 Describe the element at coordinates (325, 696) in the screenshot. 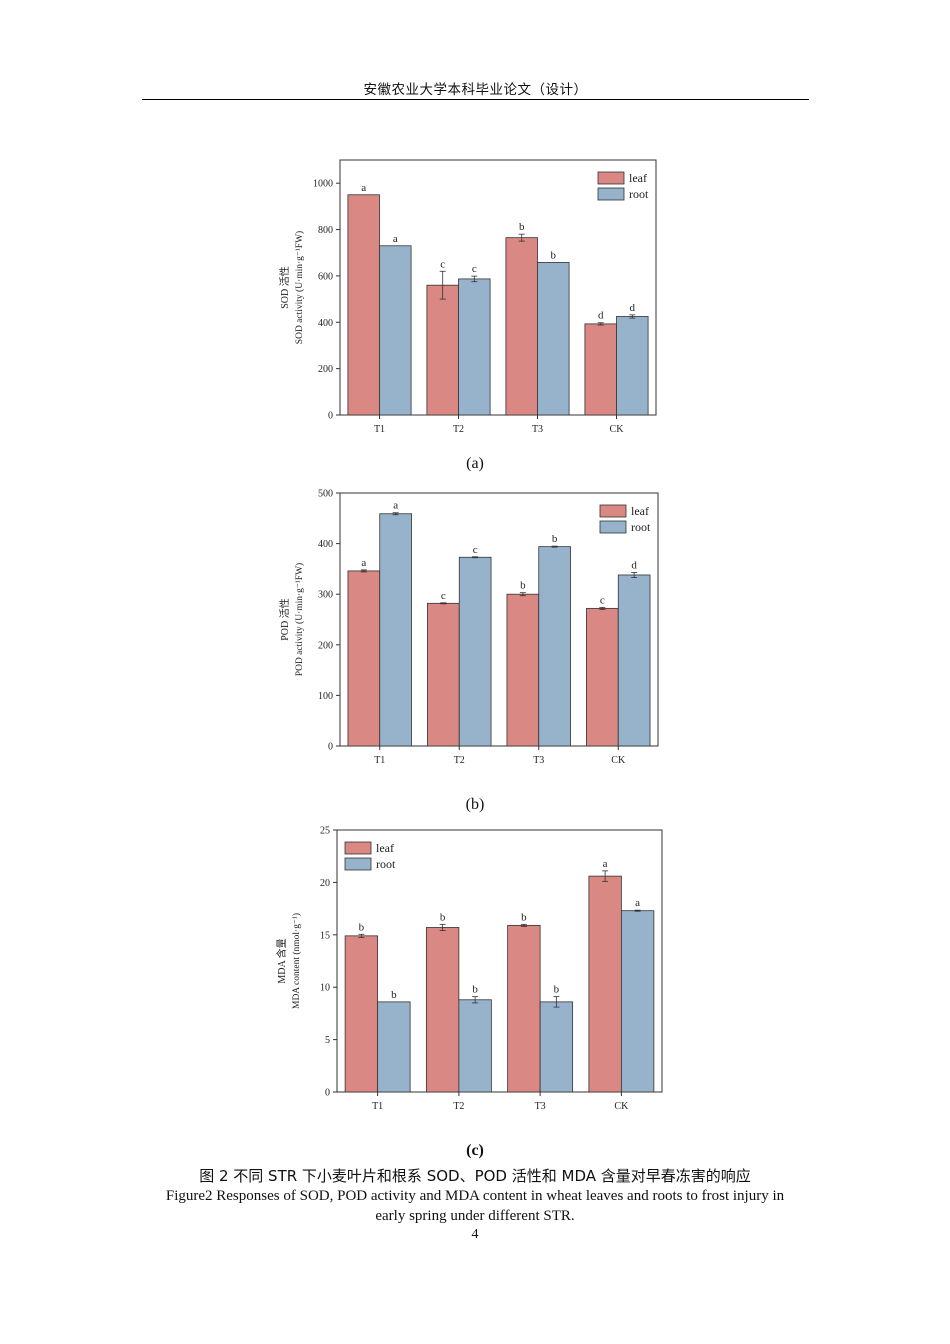

I see `y-tick-label: 100` at that location.